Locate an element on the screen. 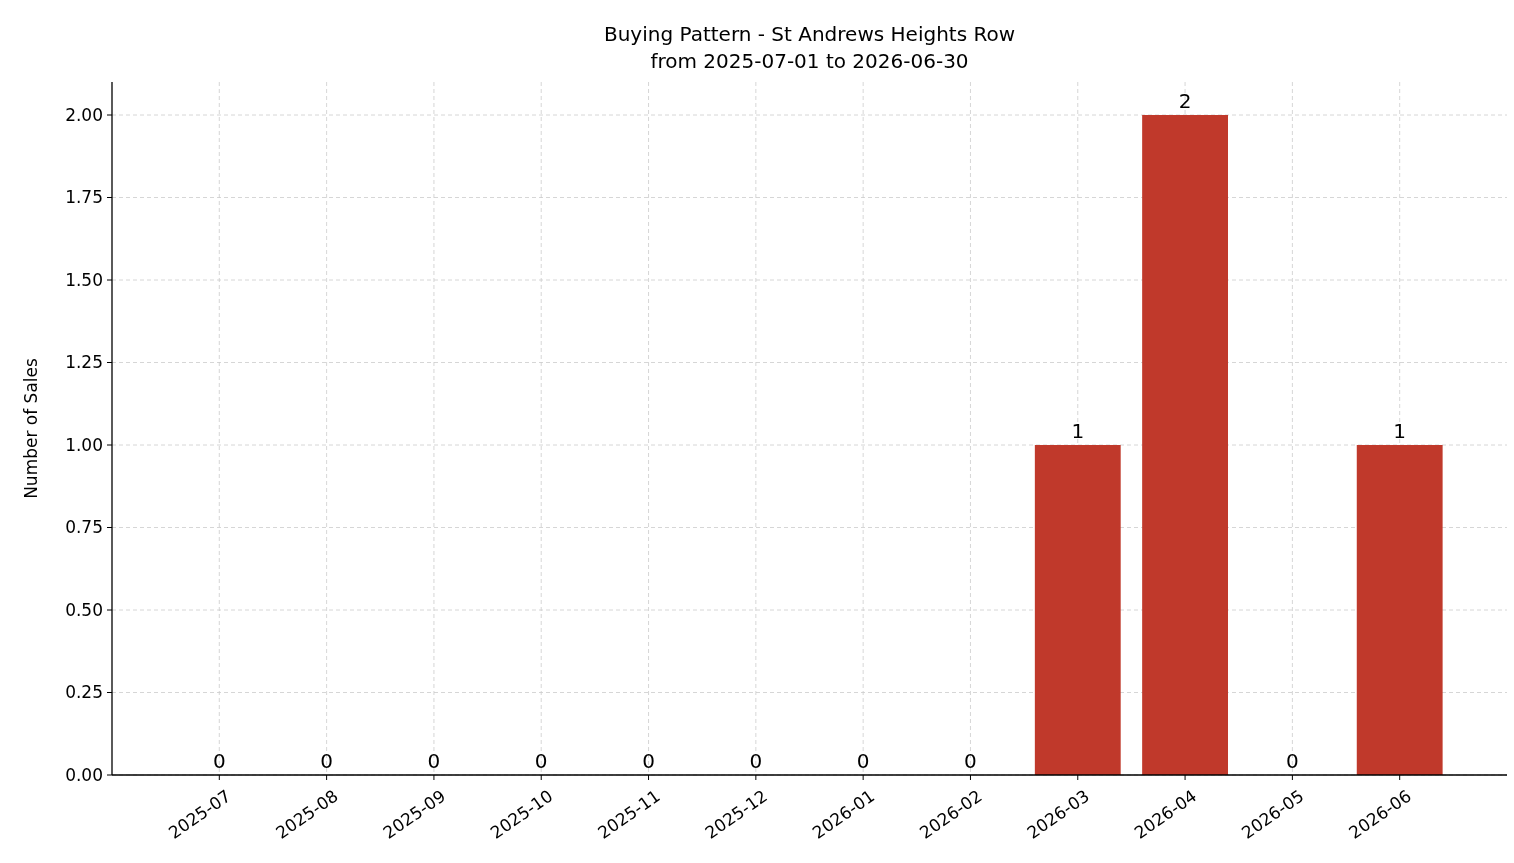 This screenshot has width=1514, height=863. y-axis-title: Number of Sales is located at coordinates (31, 428).